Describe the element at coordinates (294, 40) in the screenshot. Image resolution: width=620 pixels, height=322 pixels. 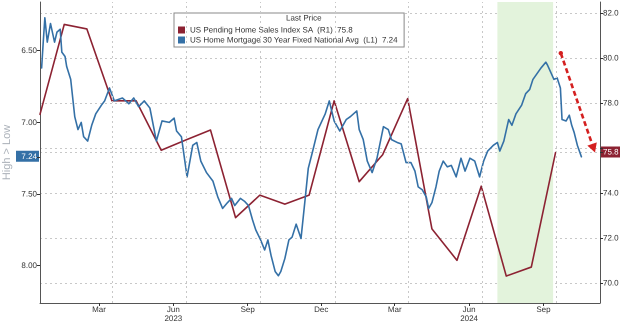
I see `legend-label: US Home Mortgage 30 Year Fixed National Avg (L1) 7.24` at that location.